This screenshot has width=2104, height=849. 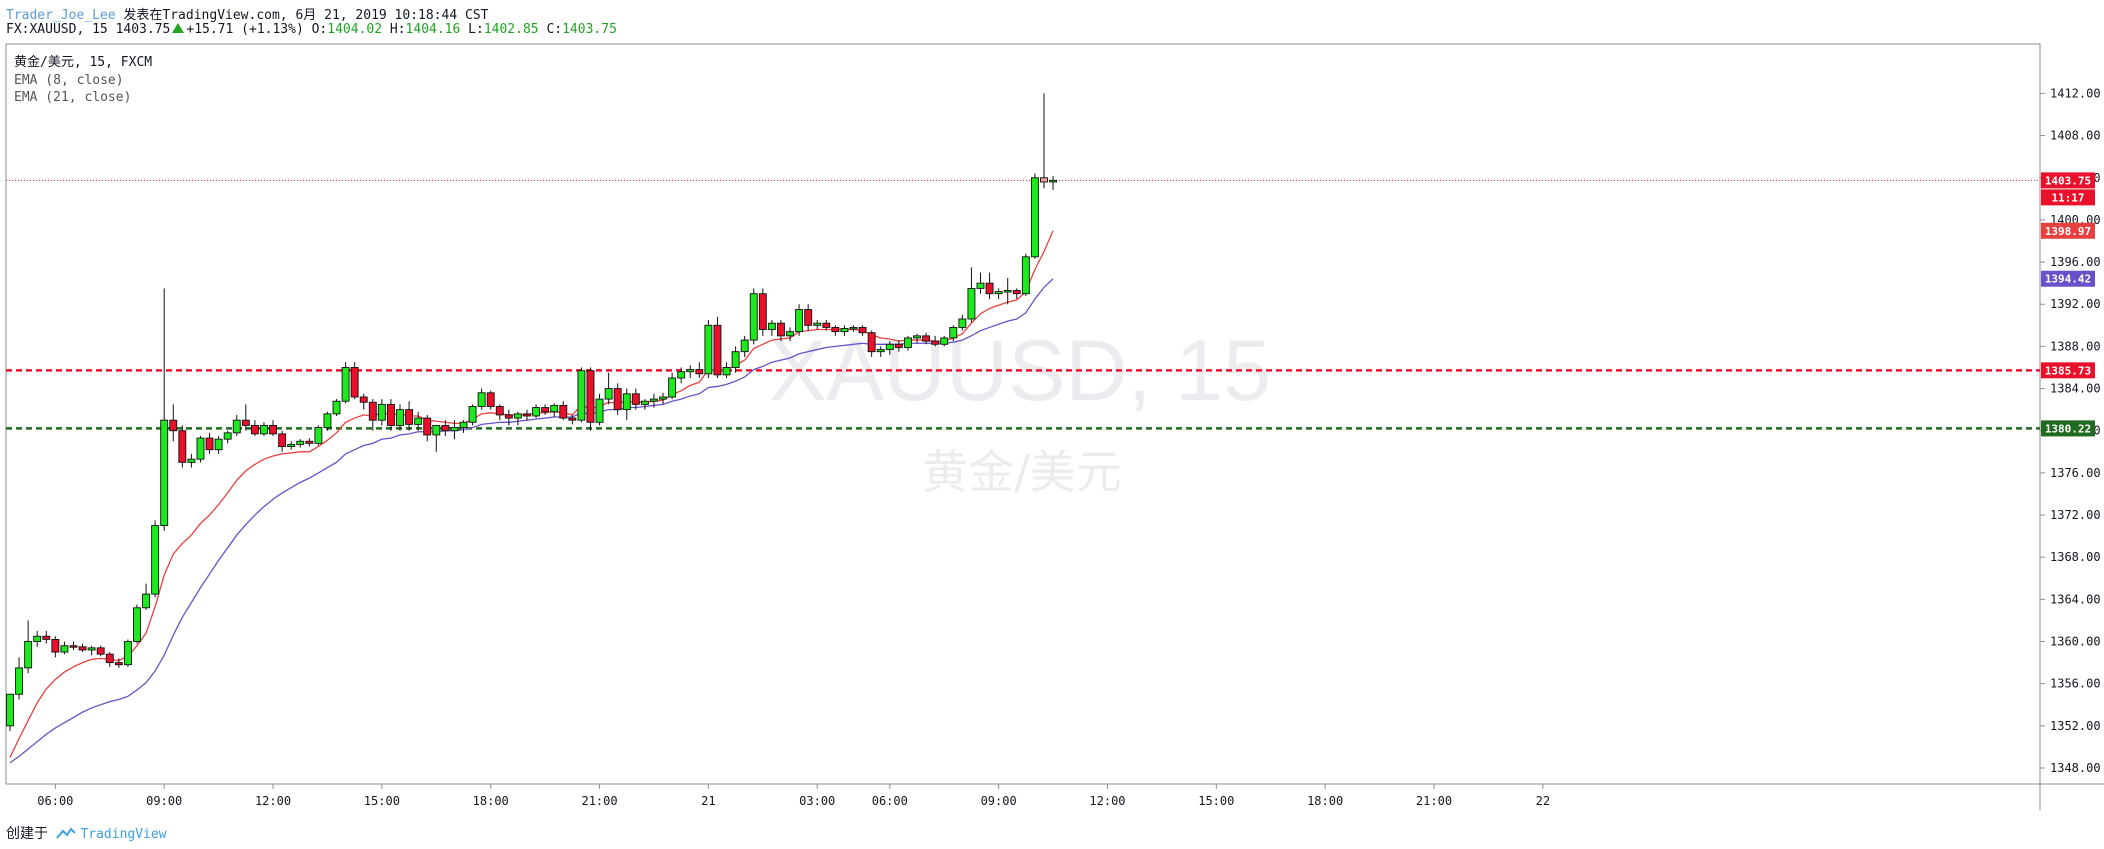 I want to click on high-label: H:, so click(x=397, y=29).